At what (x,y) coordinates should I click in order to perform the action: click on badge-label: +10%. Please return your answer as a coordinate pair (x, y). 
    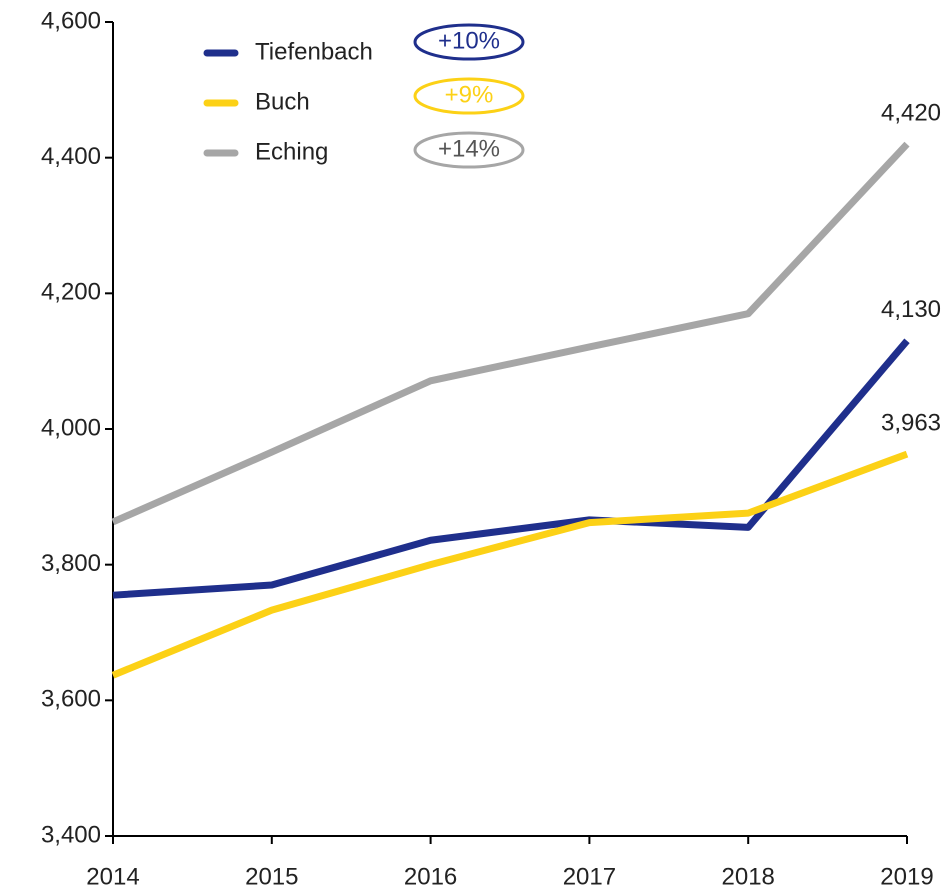
    Looking at the image, I should click on (469, 40).